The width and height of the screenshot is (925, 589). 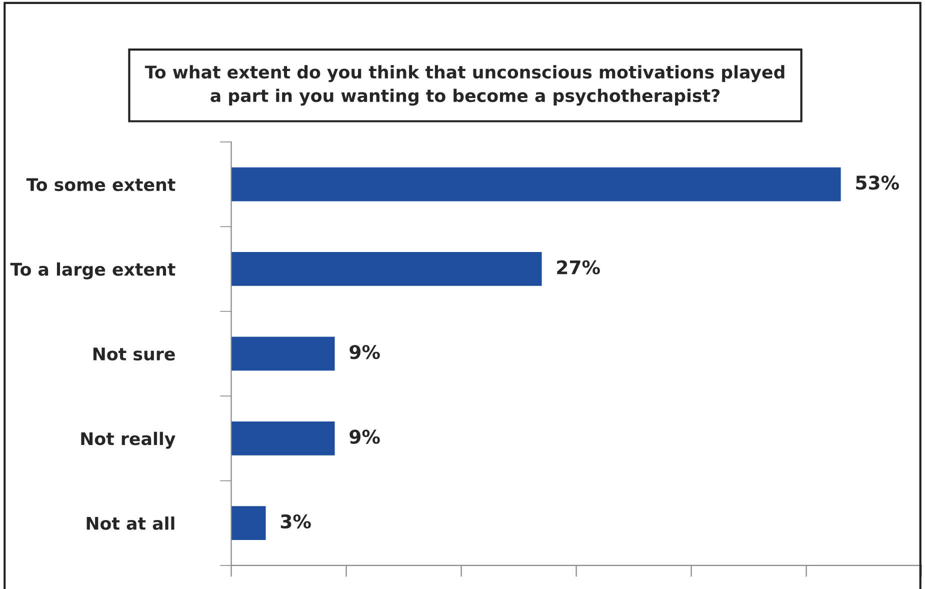 What do you see at coordinates (295, 521) in the screenshot?
I see `data-label: 3%` at bounding box center [295, 521].